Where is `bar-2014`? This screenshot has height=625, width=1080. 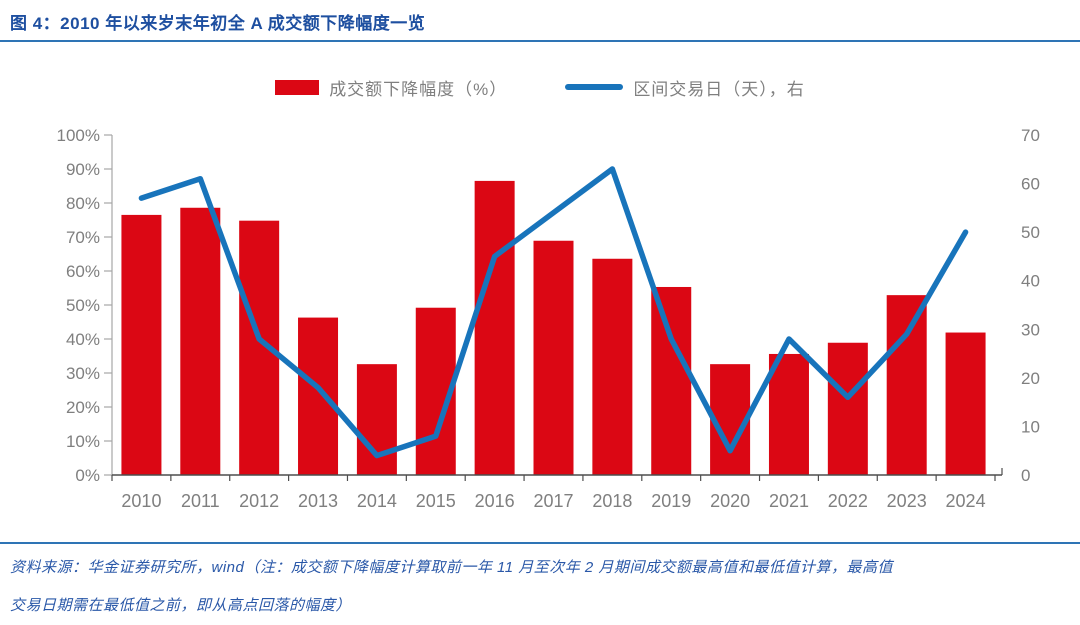
bar-2014 is located at coordinates (376, 419).